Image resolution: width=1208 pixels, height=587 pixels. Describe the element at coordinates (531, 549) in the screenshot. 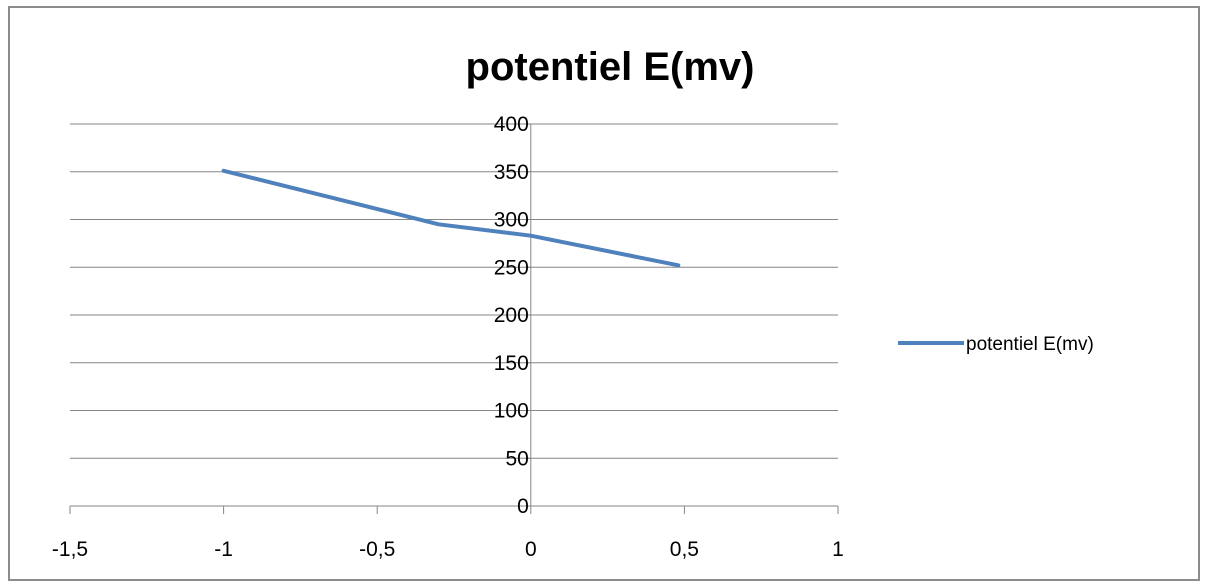

I see `x-tick-label: 0` at that location.